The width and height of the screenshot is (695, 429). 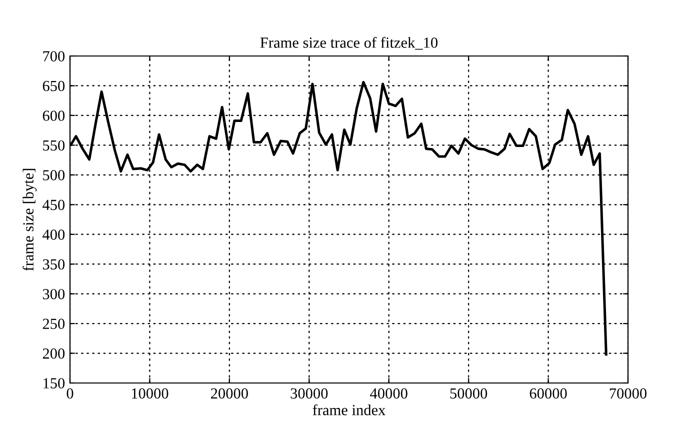 I want to click on x-tick-label: 20000, so click(x=229, y=393).